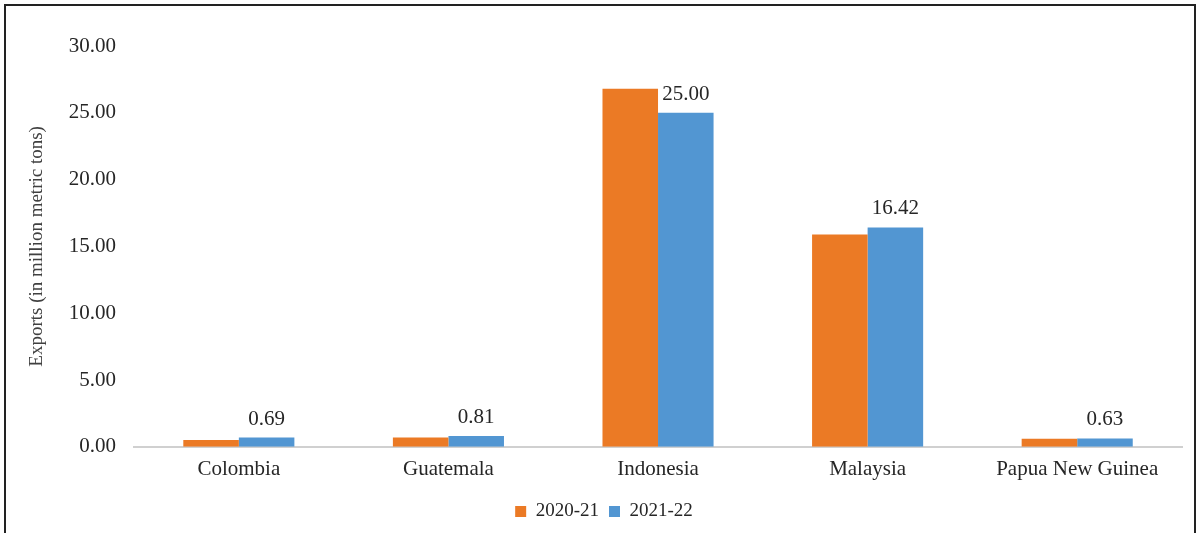 This screenshot has width=1200, height=533. Describe the element at coordinates (658, 467) in the screenshot. I see `x-tick-label: Indonesia` at that location.